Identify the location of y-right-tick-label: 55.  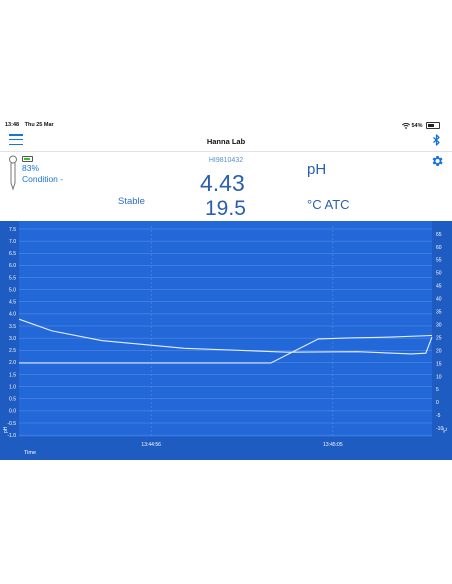
(439, 261).